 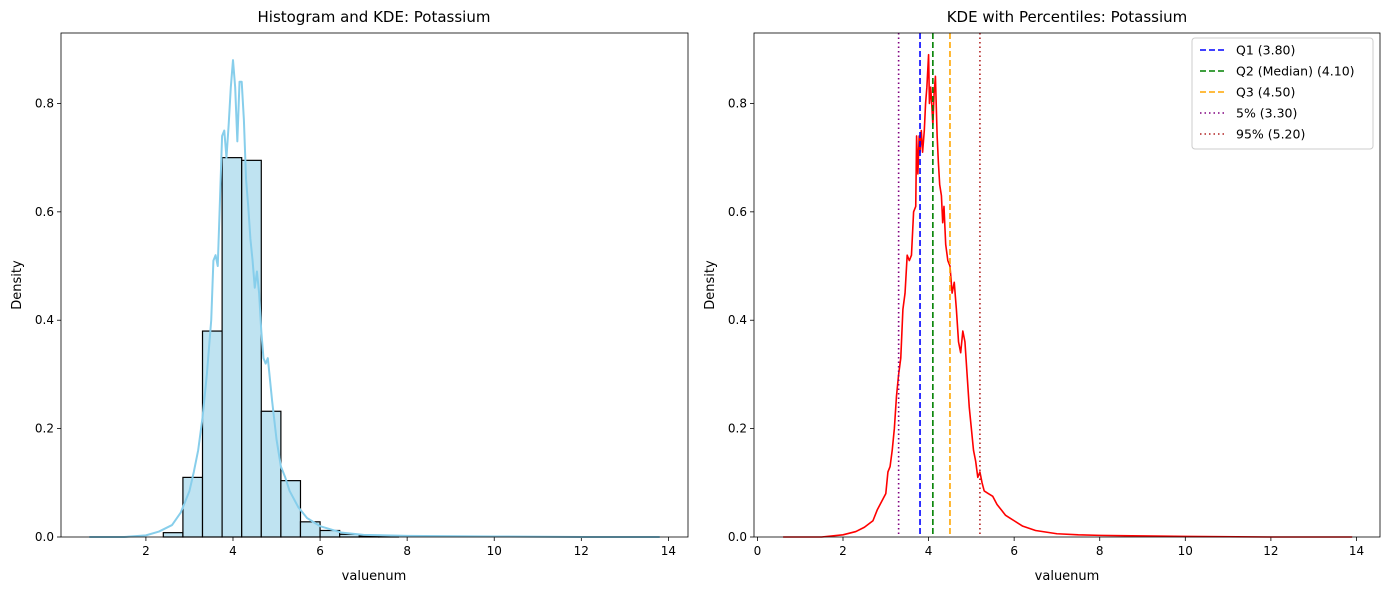 What do you see at coordinates (1265, 50) in the screenshot?
I see `legend-entry-label: Q1 (3.80)` at bounding box center [1265, 50].